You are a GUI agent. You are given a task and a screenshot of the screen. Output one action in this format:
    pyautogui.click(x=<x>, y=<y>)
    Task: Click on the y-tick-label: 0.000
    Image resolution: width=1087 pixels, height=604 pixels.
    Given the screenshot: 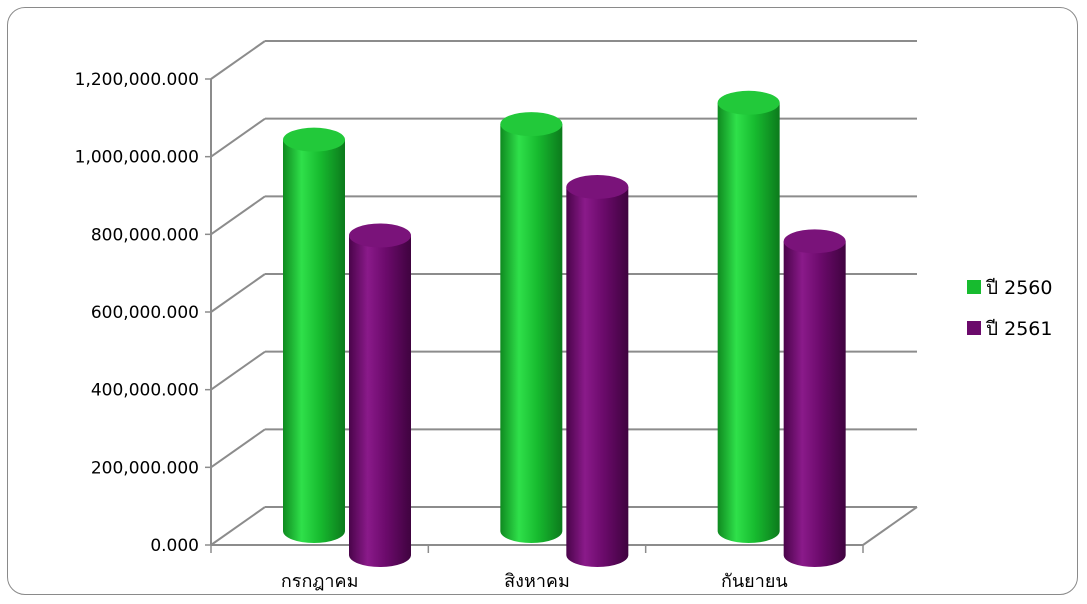 What is the action you would take?
    pyautogui.click(x=174, y=546)
    